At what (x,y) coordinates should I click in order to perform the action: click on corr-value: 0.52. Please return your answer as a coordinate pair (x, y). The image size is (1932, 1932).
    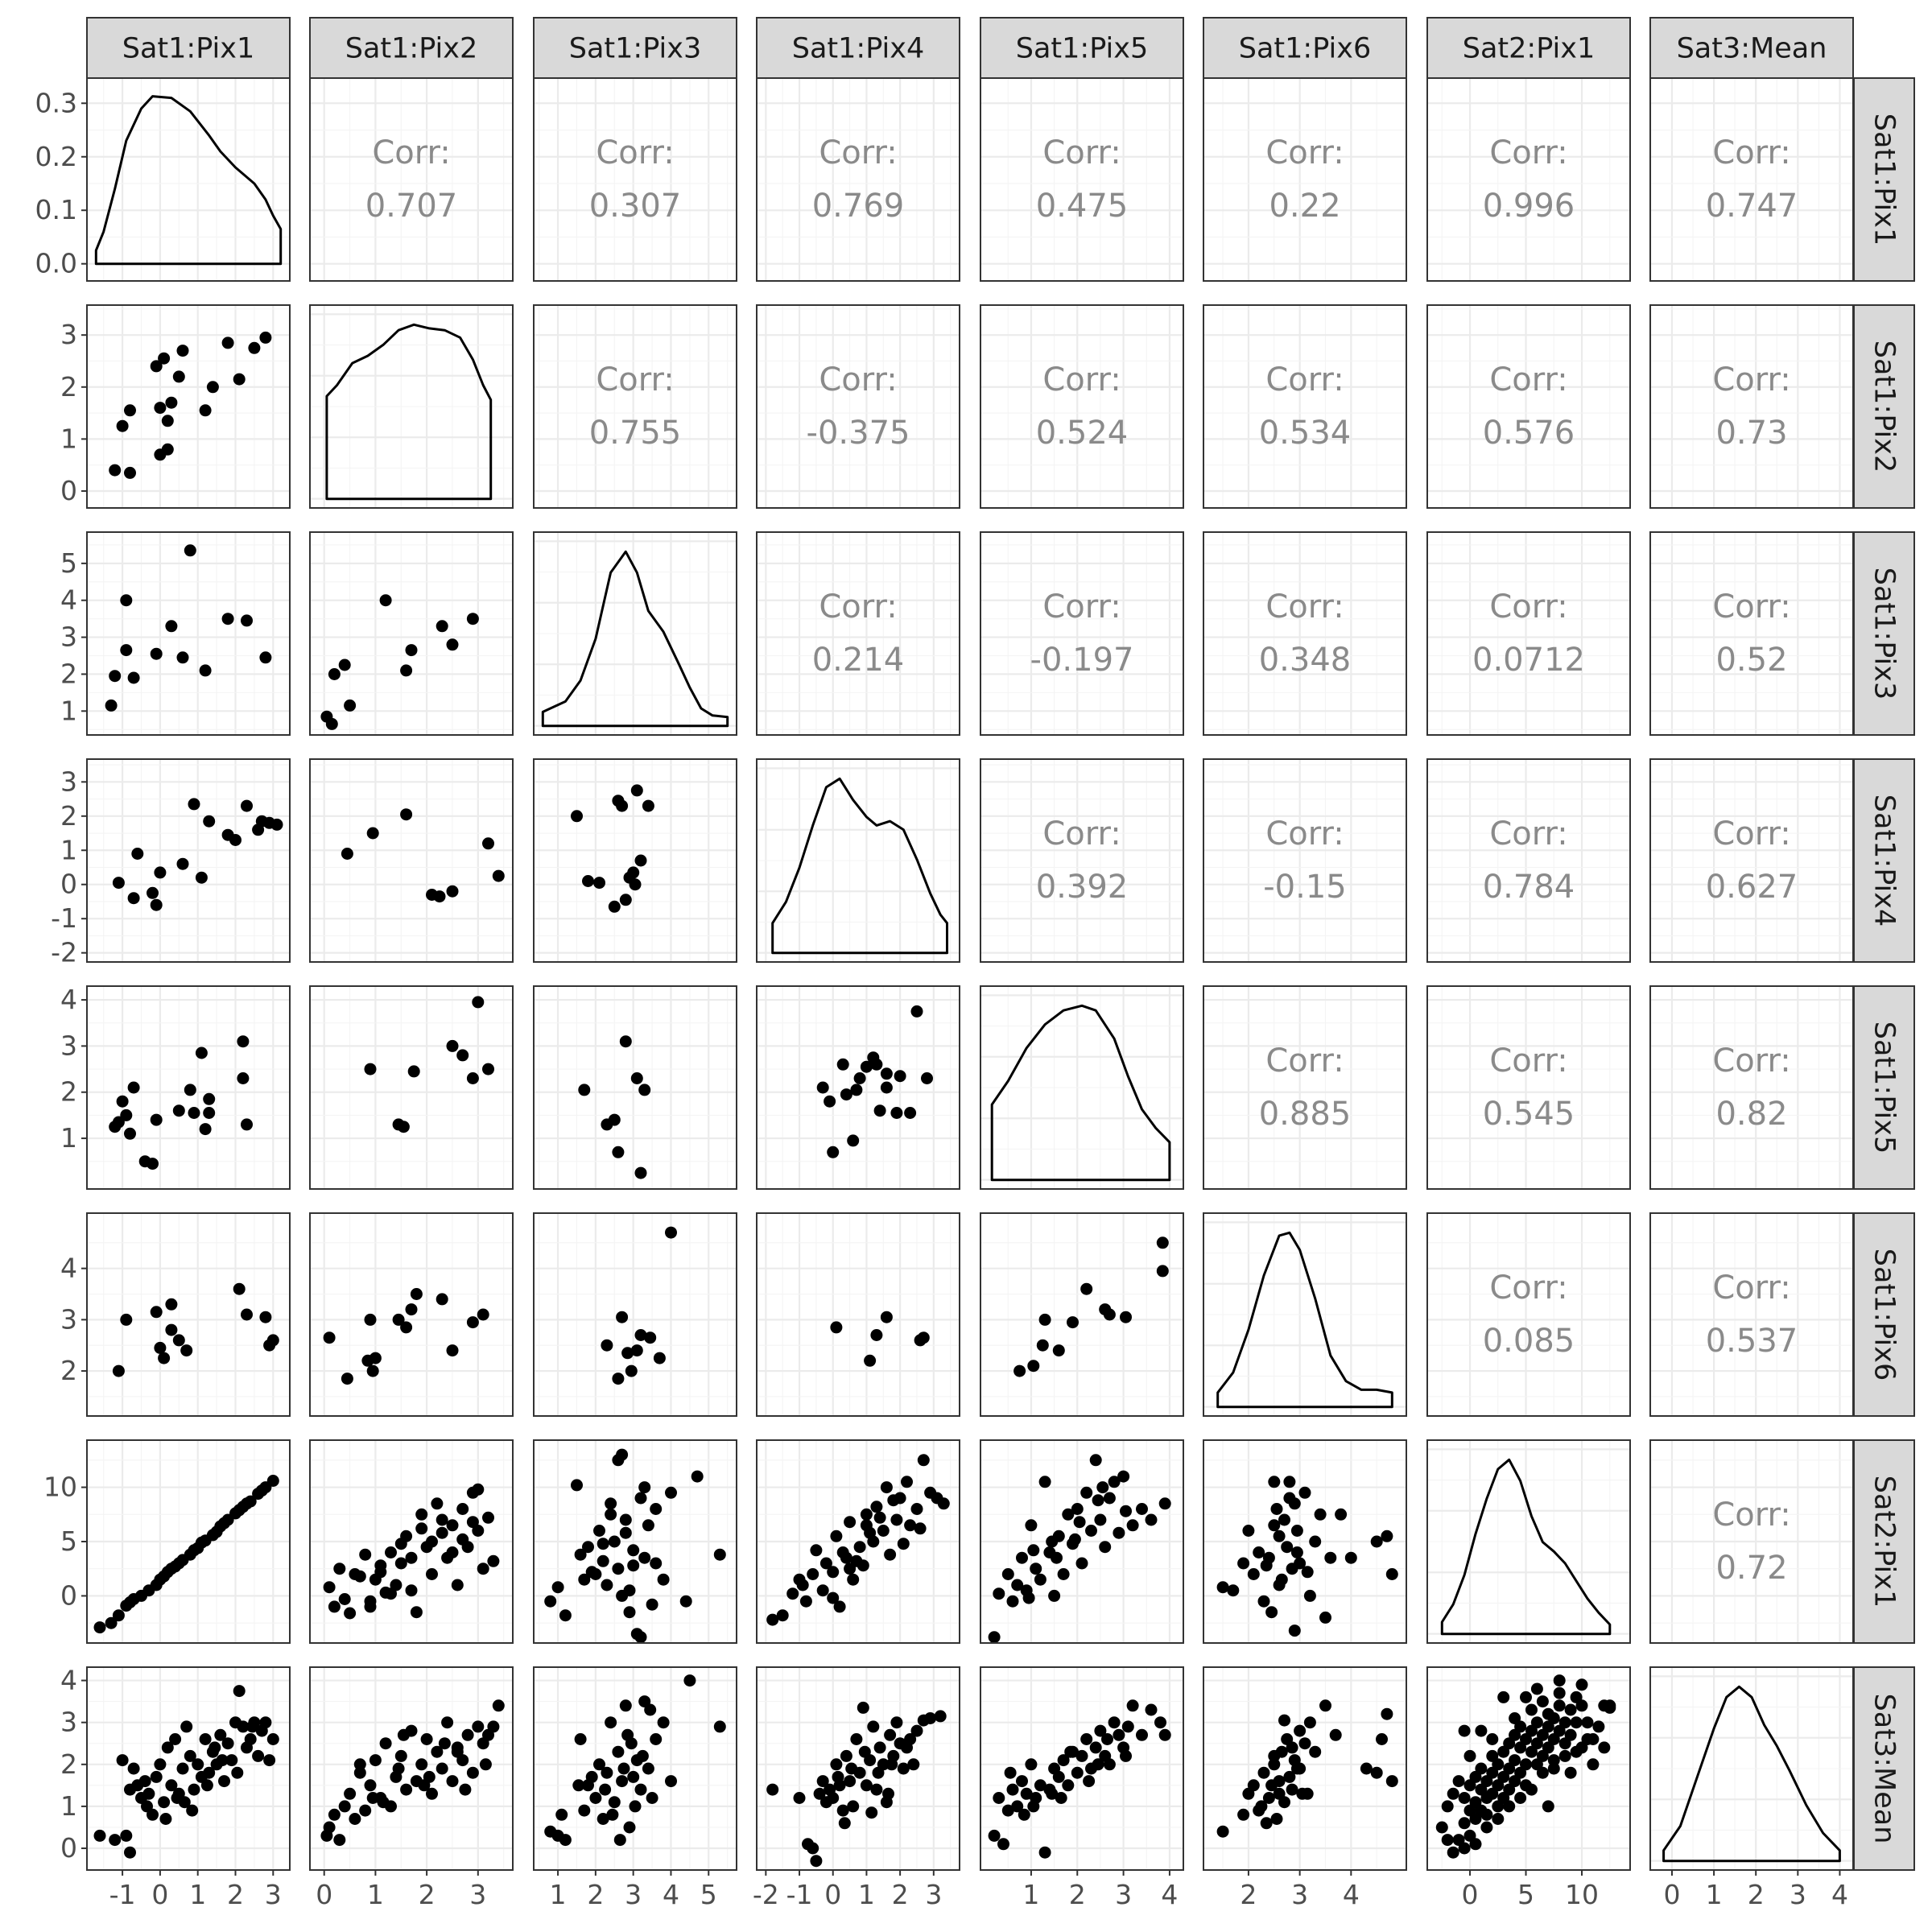
    Looking at the image, I should click on (1751, 660).